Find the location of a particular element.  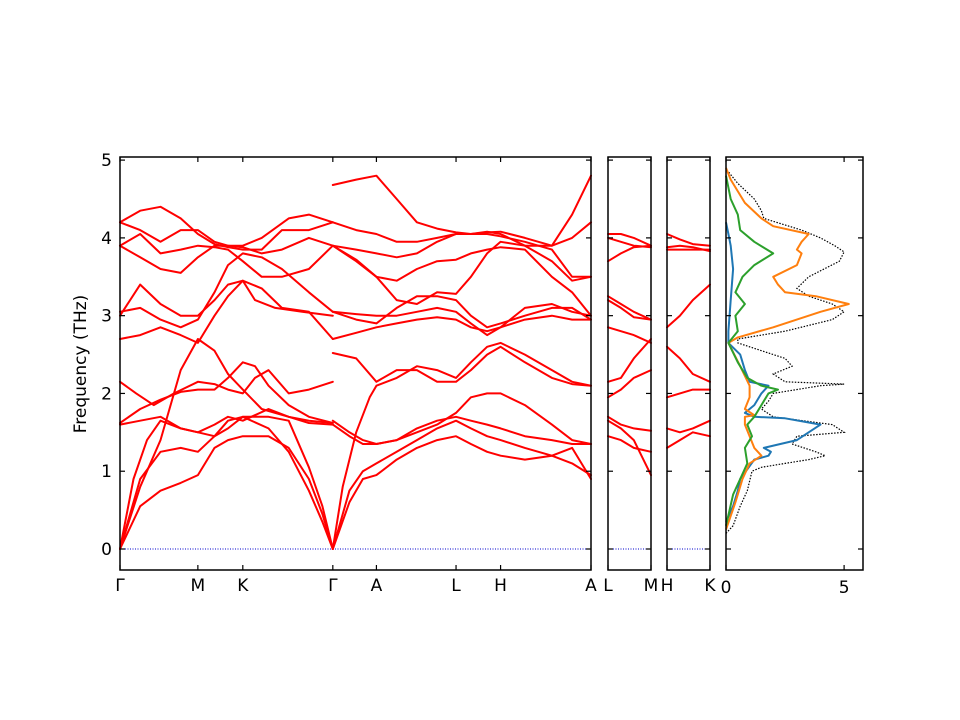

y-tick-label: 3 is located at coordinates (106, 317).